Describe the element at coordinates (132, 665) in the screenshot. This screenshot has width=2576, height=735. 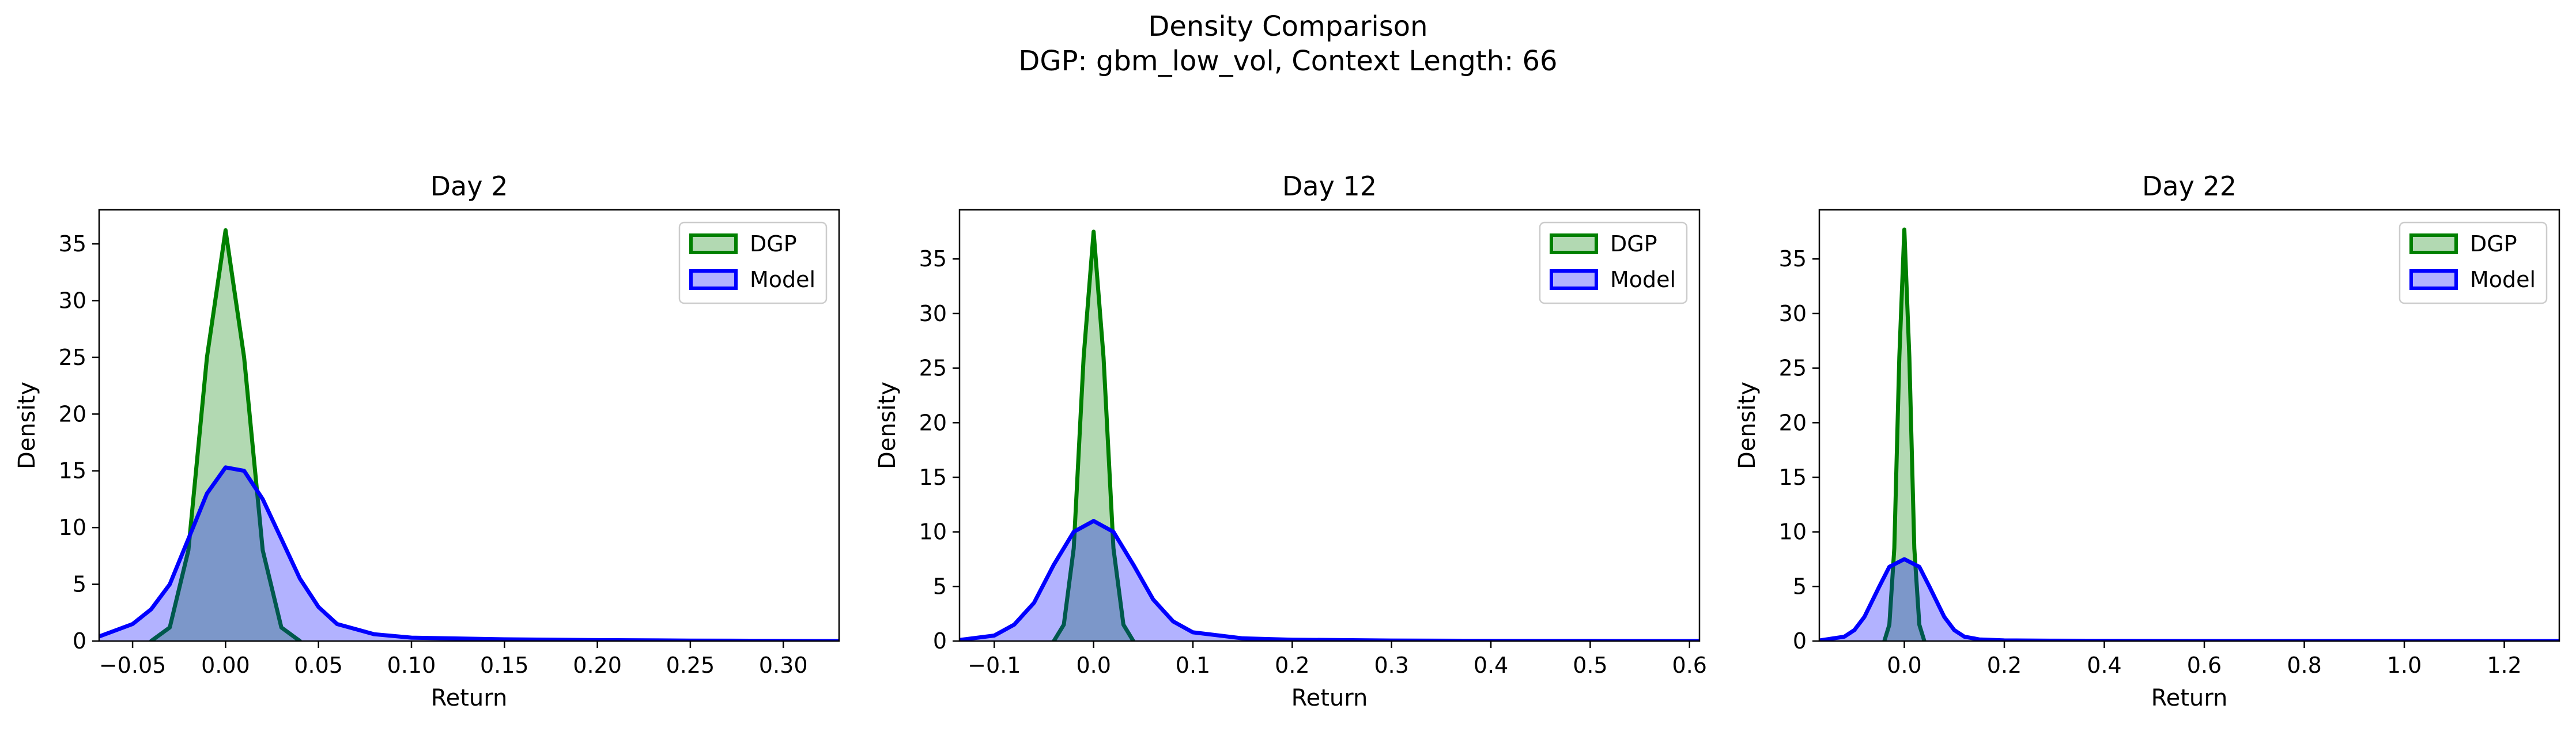
I see `x-tick-label: −0.05` at that location.